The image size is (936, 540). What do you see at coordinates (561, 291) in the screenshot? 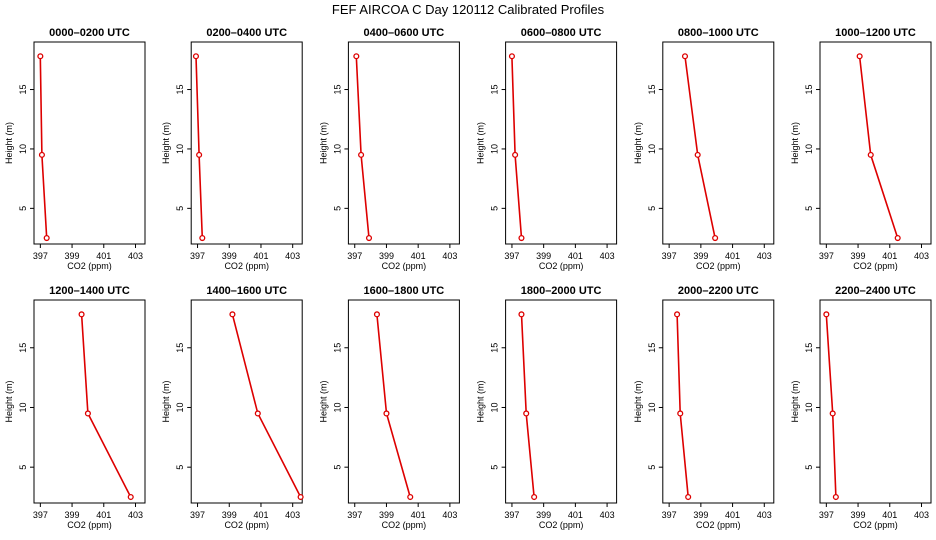
I see `panel-title: 1800–2000 UTC` at bounding box center [561, 291].